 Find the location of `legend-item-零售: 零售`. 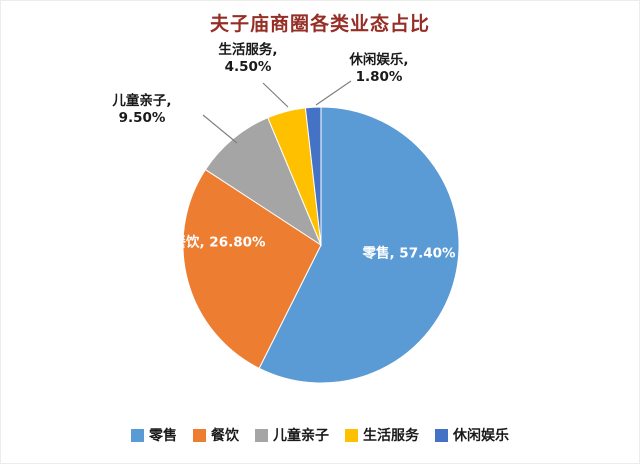

legend-item-零售: 零售 is located at coordinates (154, 435).